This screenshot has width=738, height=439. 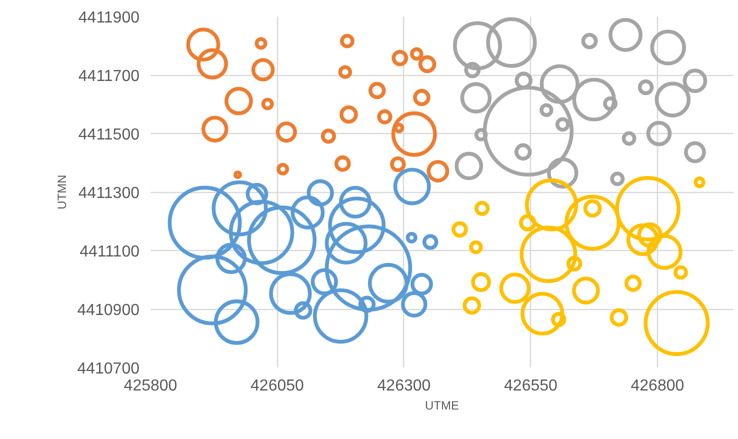 I want to click on x-tick-label: 426300, so click(x=404, y=386).